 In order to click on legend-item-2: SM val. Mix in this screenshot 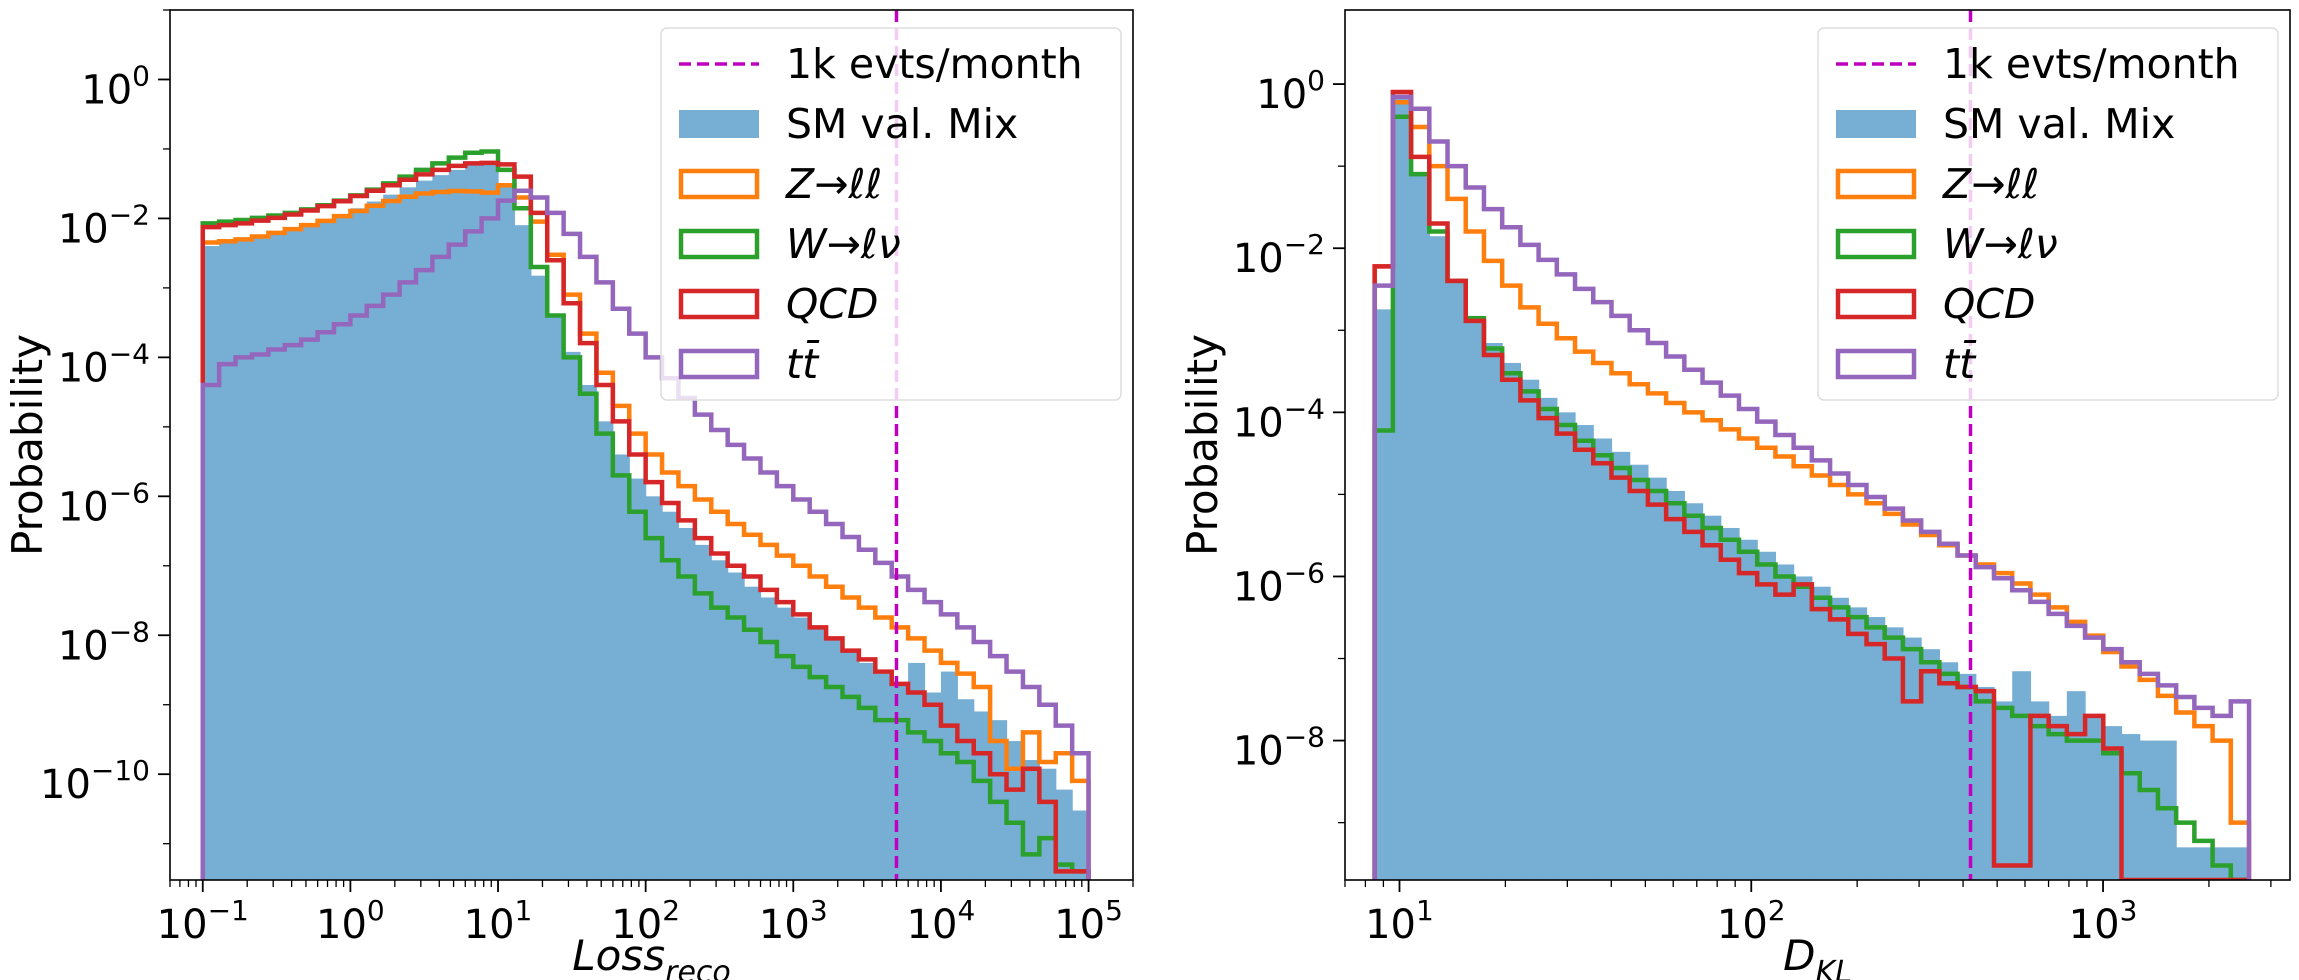, I will do `click(2005, 124)`.